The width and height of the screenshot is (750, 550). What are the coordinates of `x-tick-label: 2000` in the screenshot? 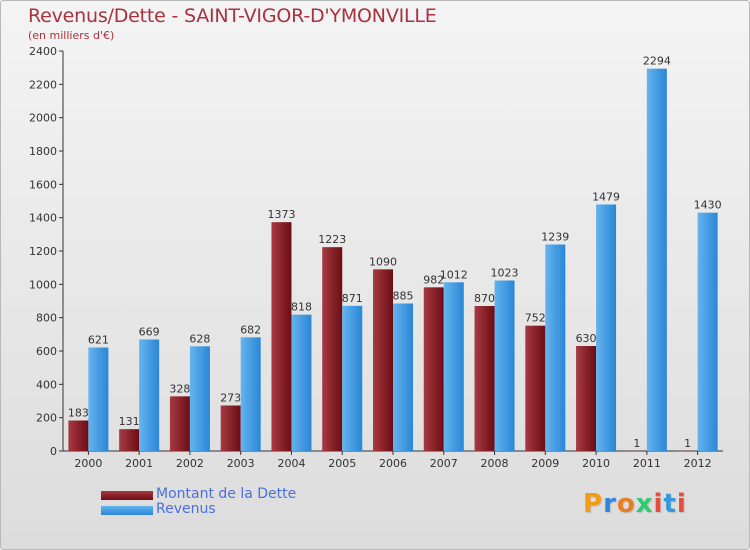 It's located at (88, 463).